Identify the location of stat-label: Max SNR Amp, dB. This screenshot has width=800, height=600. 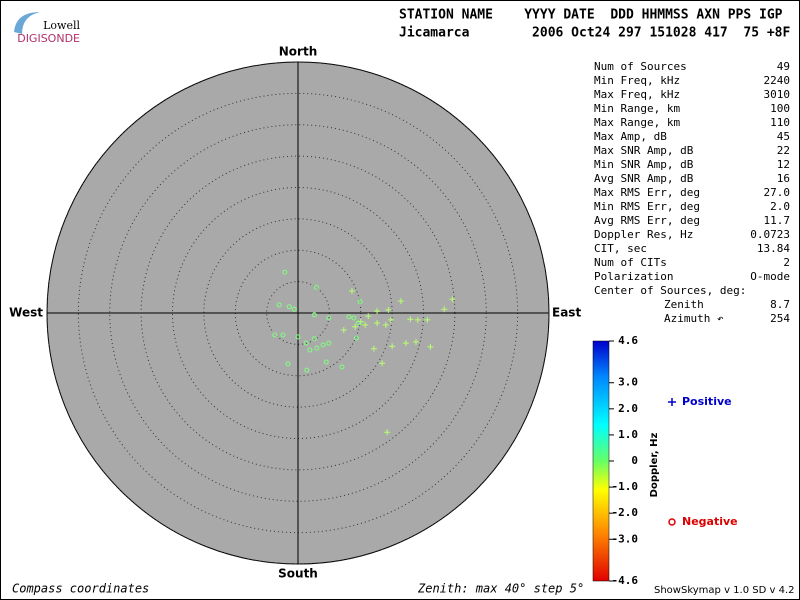
(644, 150).